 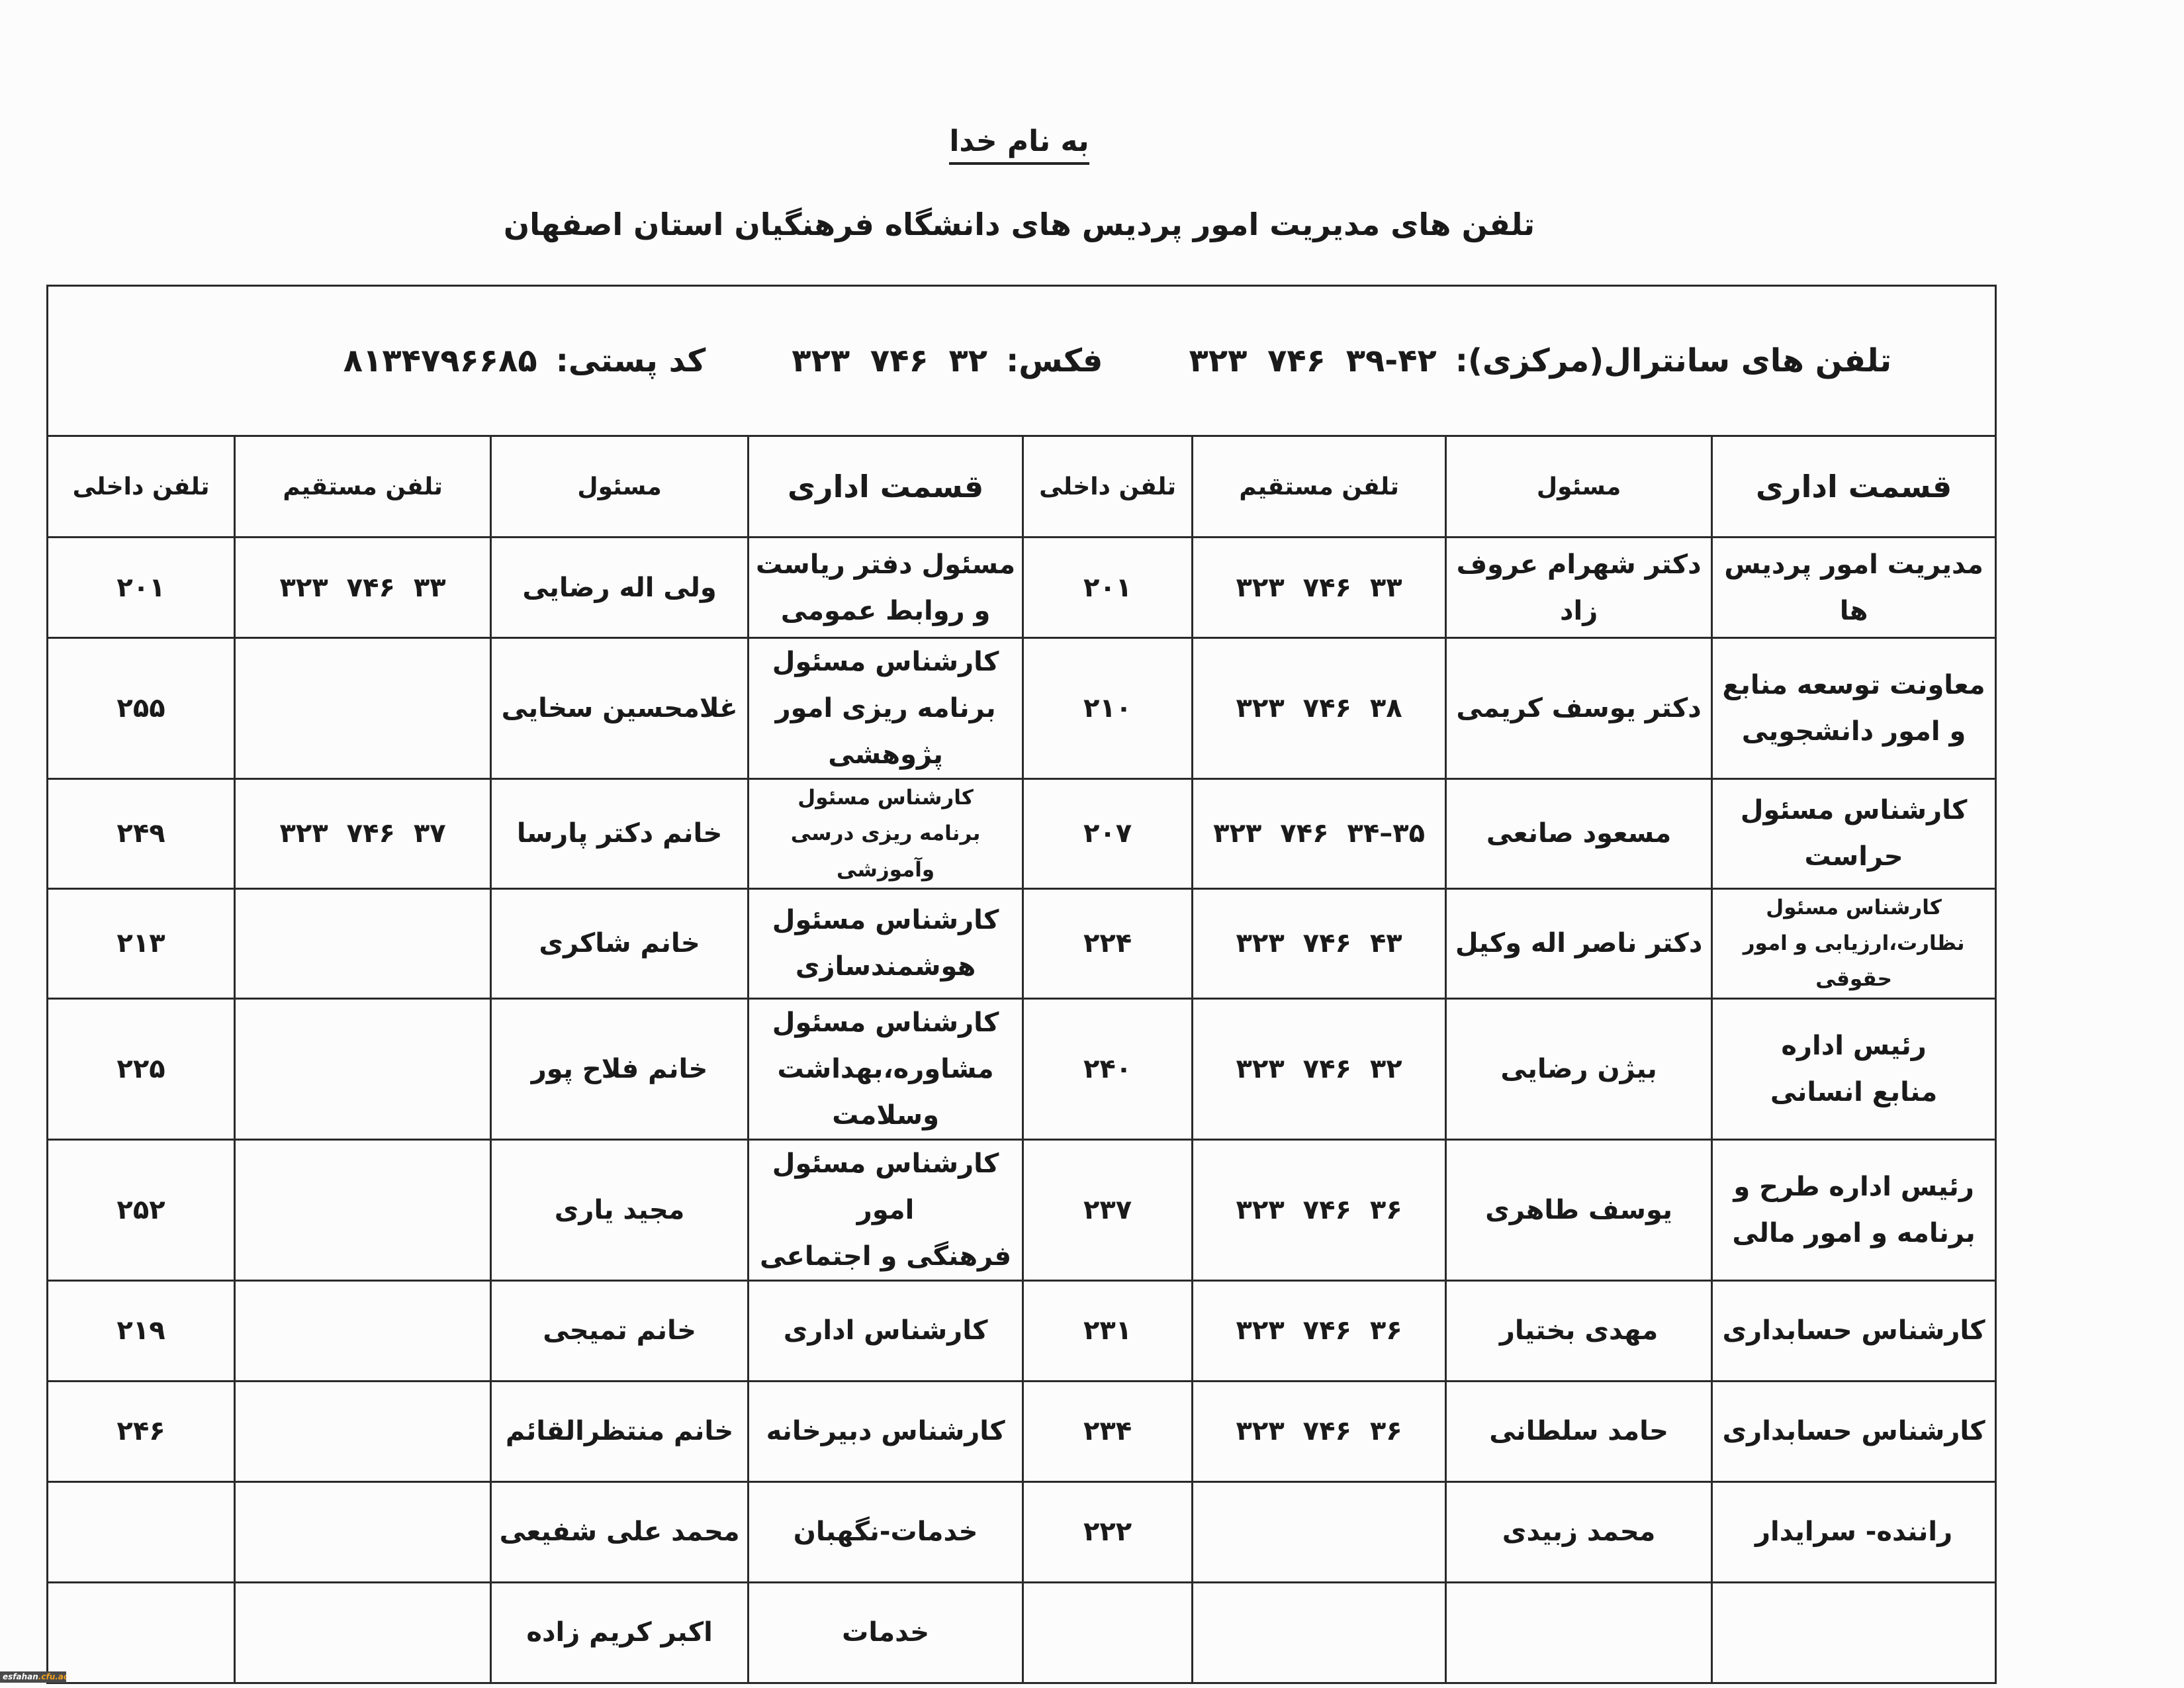 What do you see at coordinates (141, 1330) in the screenshot?
I see `cell-internal-ext: ۲۱۹` at bounding box center [141, 1330].